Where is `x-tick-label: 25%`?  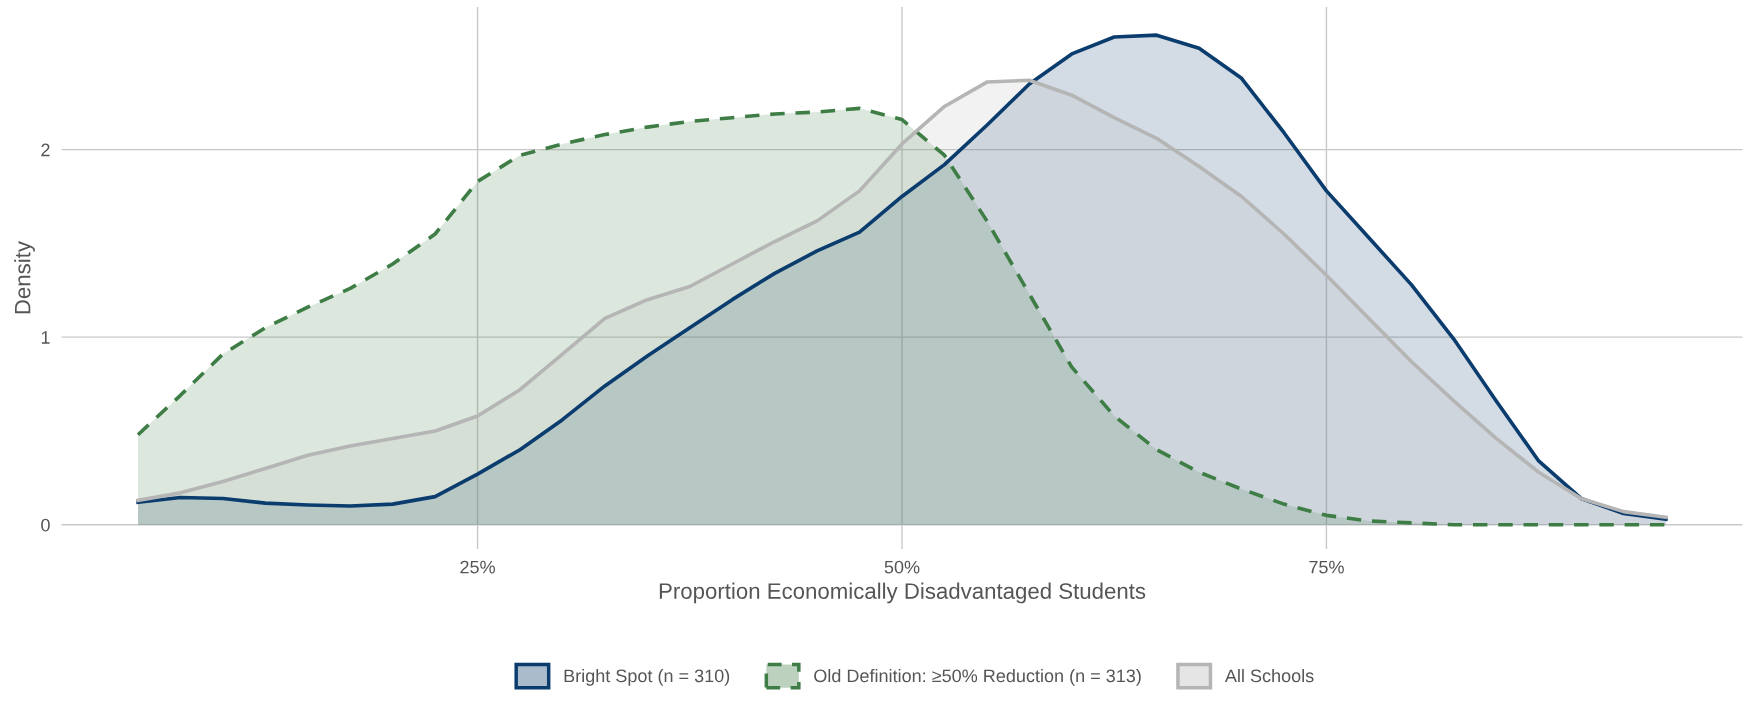 x-tick-label: 25% is located at coordinates (477, 567).